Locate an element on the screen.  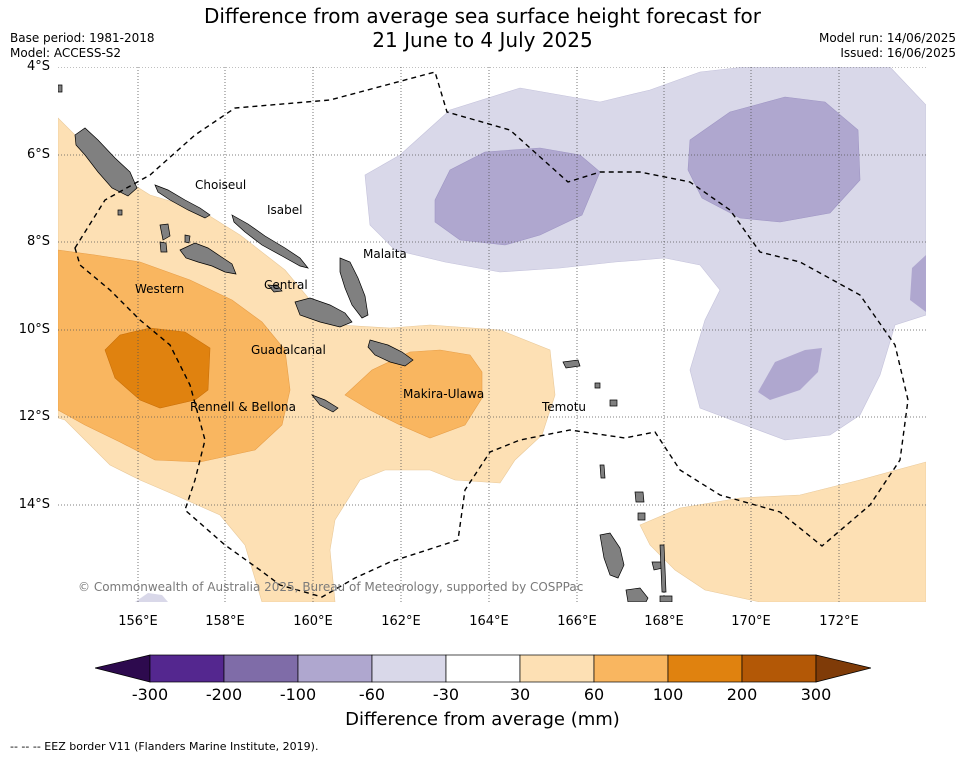
lon-tick-156e: 156°E is located at coordinates (138, 621).